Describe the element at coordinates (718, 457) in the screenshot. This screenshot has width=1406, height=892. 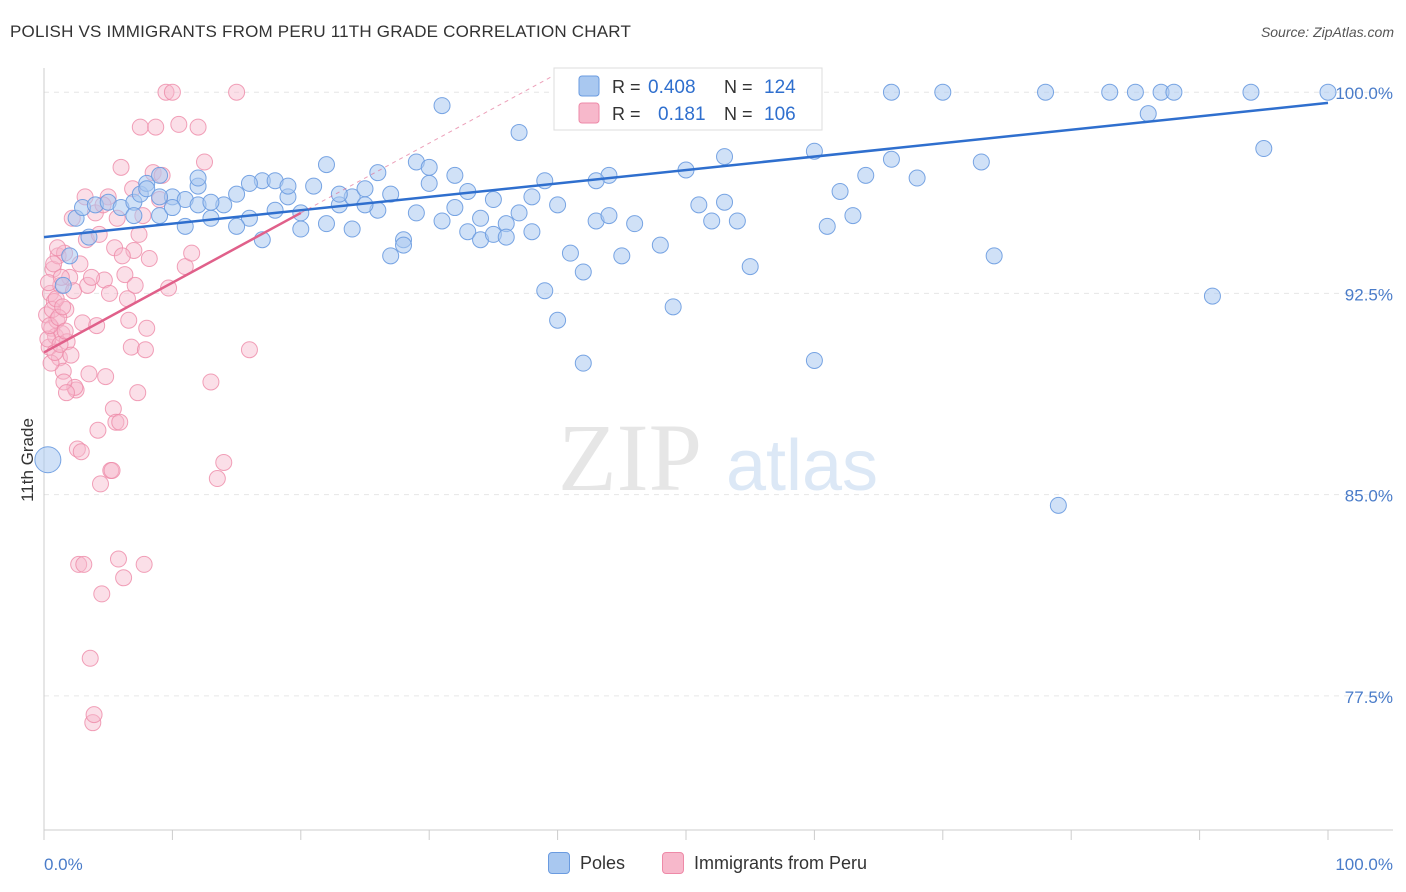
I see `watermark: ZIP atlas` at that location.